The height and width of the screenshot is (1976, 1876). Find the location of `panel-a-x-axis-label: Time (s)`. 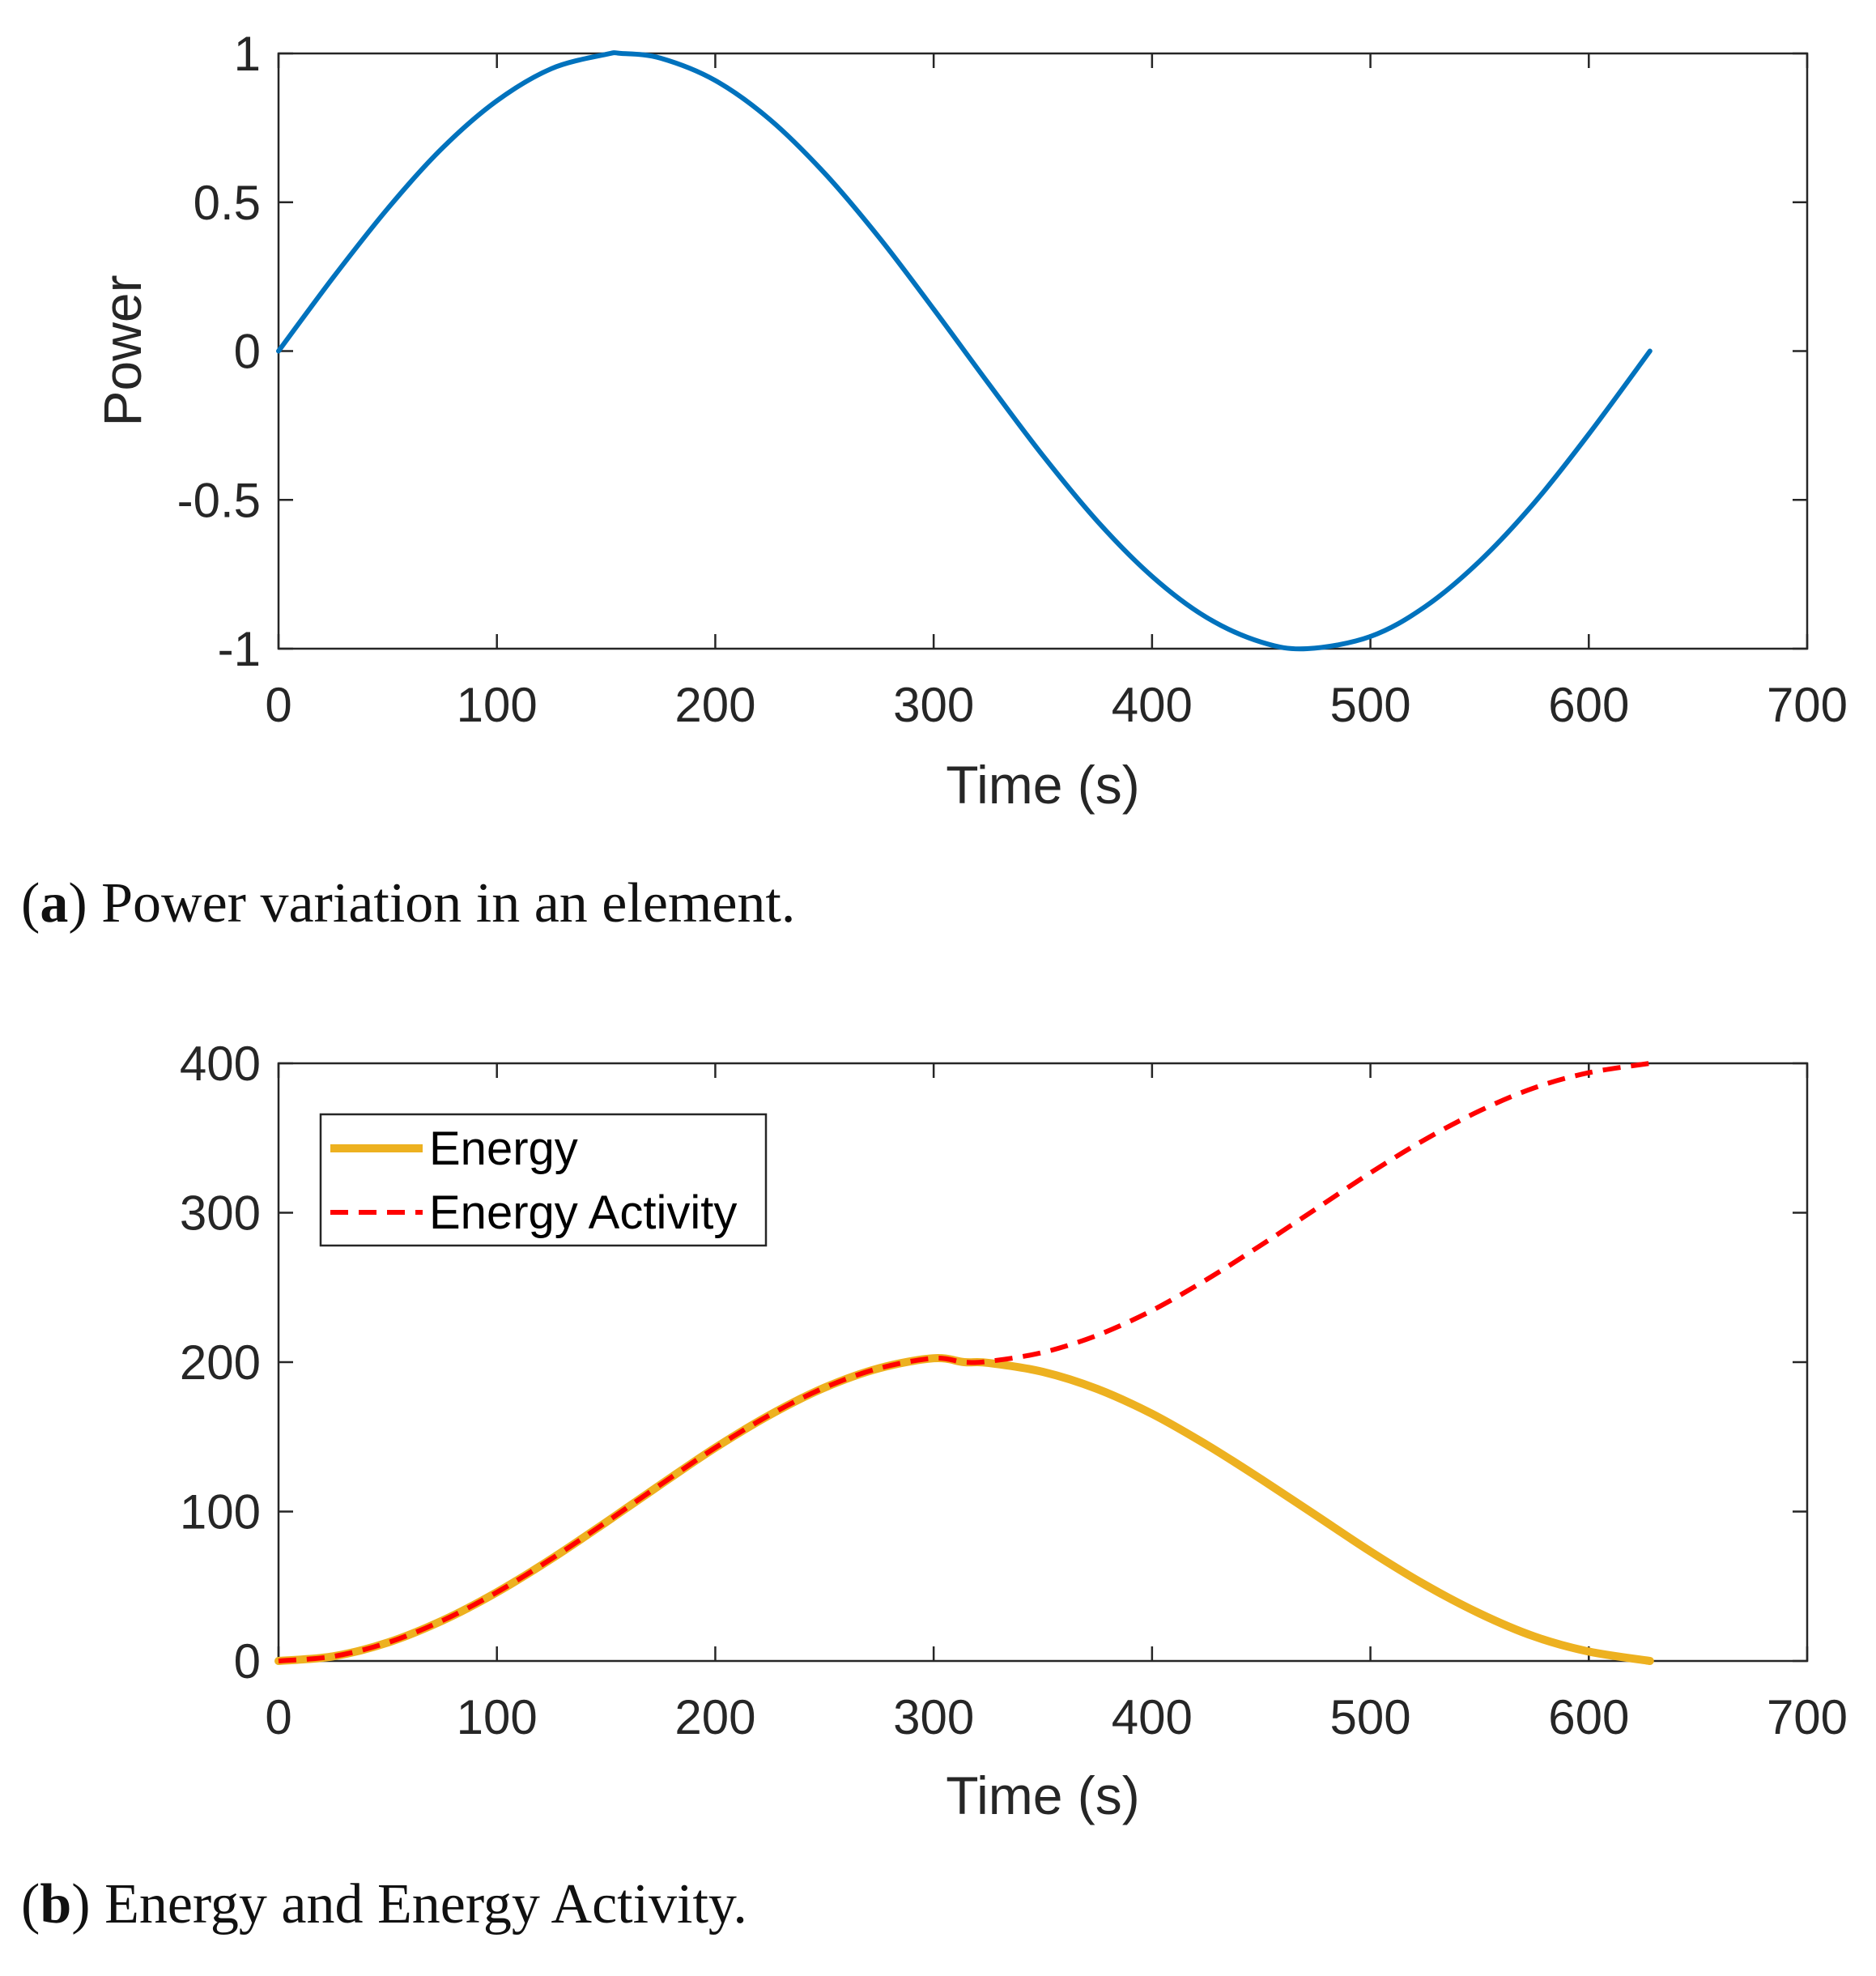

panel-a-x-axis-label: Time (s) is located at coordinates (1043, 785).